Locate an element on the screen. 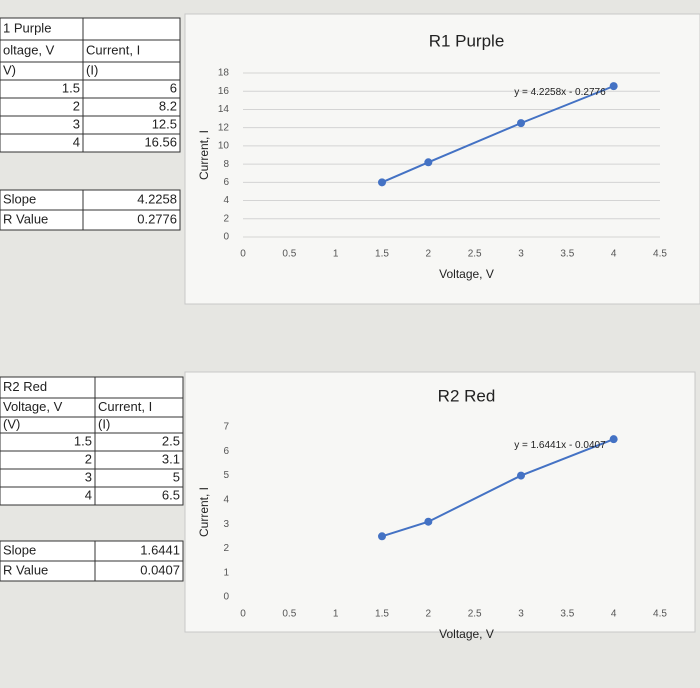  y-tick-label: 12 is located at coordinates (224, 127).